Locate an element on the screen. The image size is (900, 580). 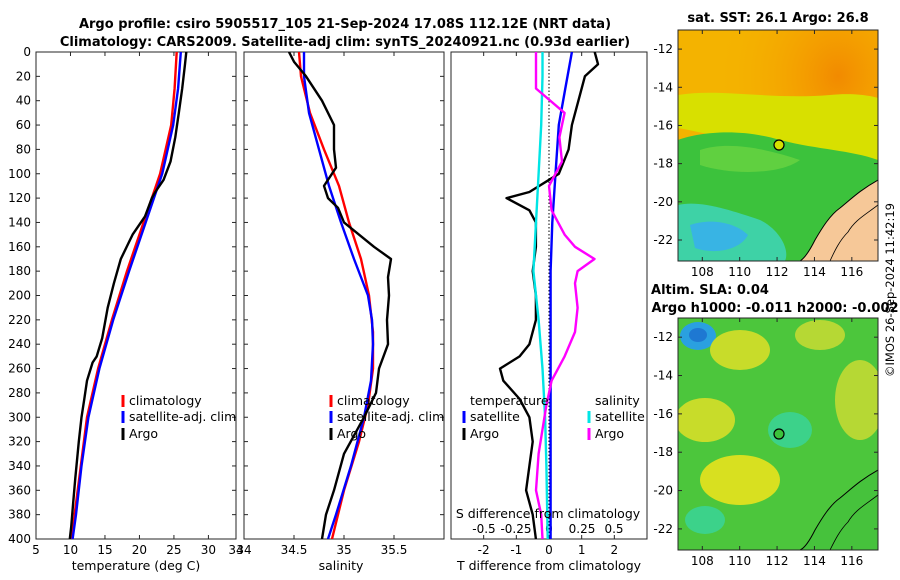
series-line-t-satellite is located at coordinates (561, 295).